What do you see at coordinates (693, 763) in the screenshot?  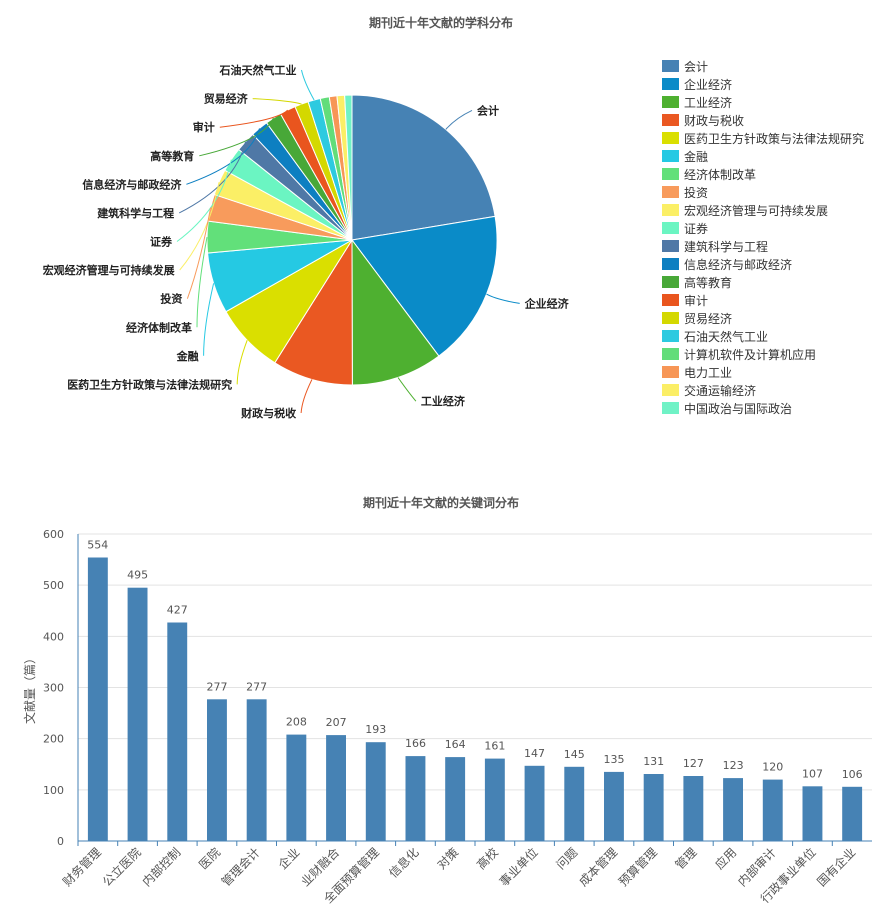 I see `bar-value-label: 127` at bounding box center [693, 763].